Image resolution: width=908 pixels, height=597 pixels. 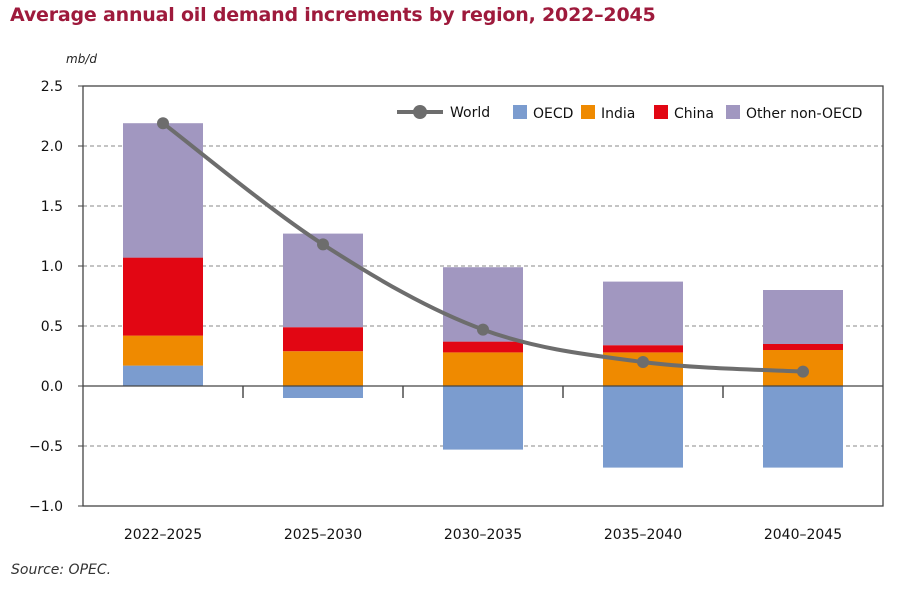 What do you see at coordinates (52, 147) in the screenshot?
I see `y-tick-label: 2.0` at bounding box center [52, 147].